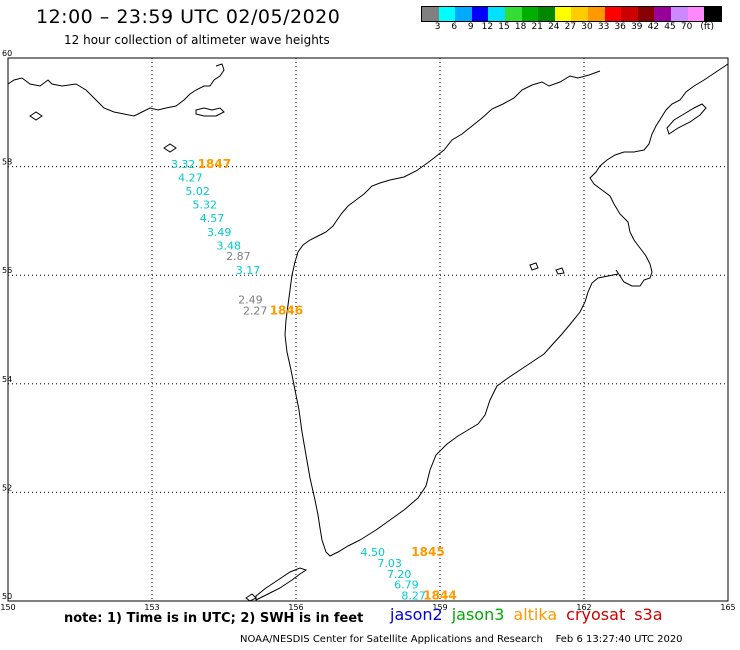  I want to click on map-title: 12:00 – 23:59 UTC 02/05/2020, so click(188, 17).